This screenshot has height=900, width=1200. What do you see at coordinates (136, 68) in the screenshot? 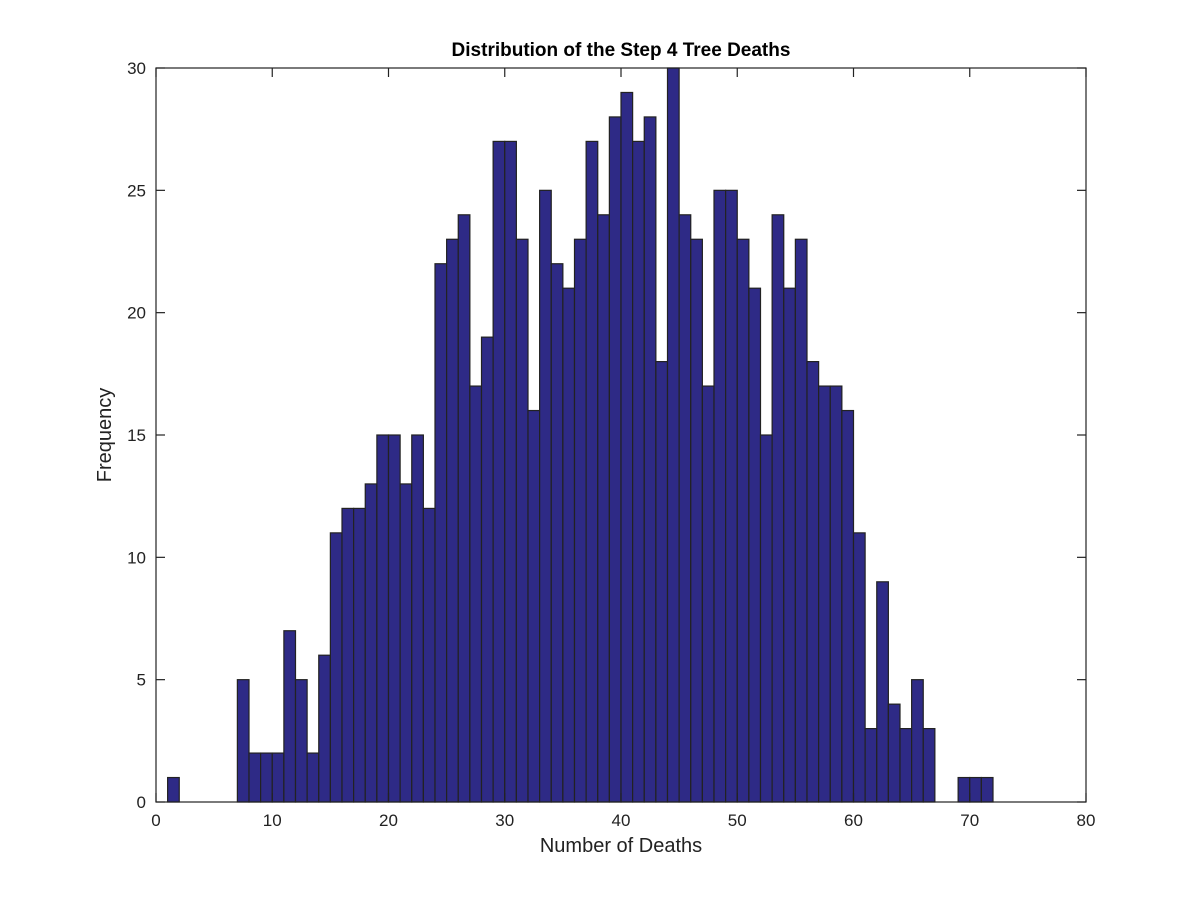
I see `y-tick-label: 30` at bounding box center [136, 68].